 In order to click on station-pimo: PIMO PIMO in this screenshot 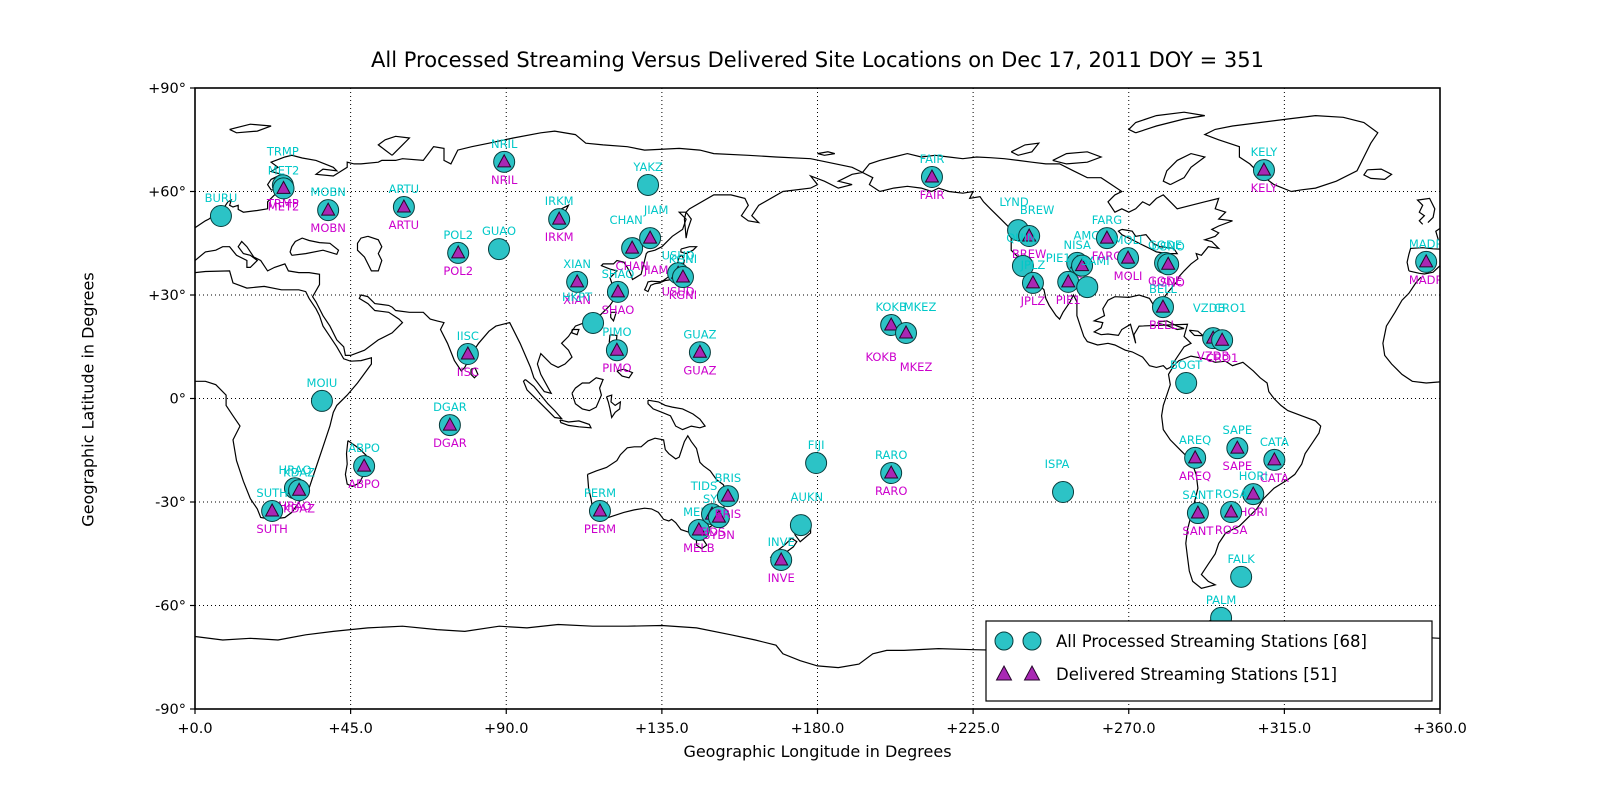, I will do `click(616, 350)`.